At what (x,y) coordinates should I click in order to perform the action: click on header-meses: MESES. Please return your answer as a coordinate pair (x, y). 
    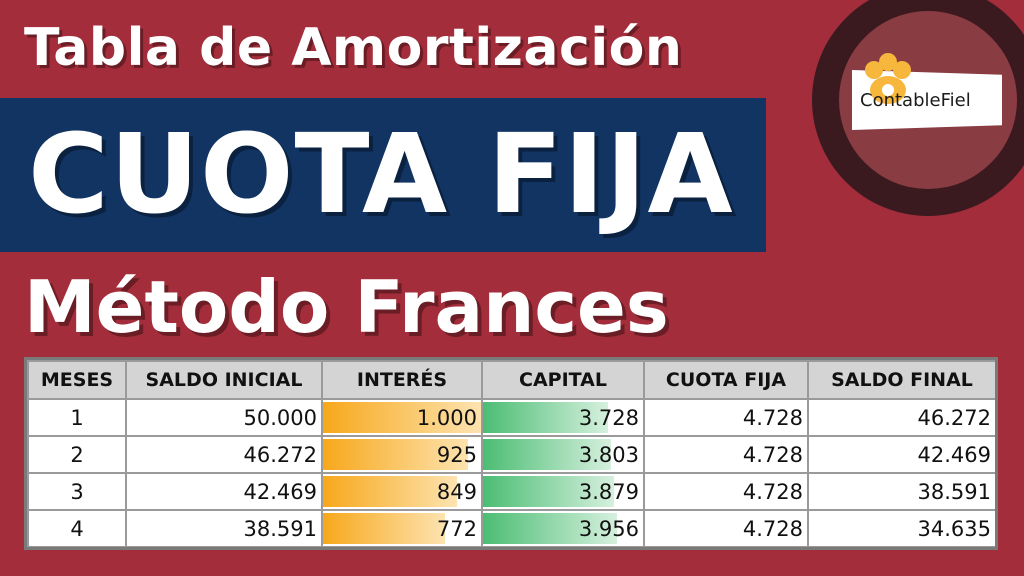
    Looking at the image, I should click on (77, 380).